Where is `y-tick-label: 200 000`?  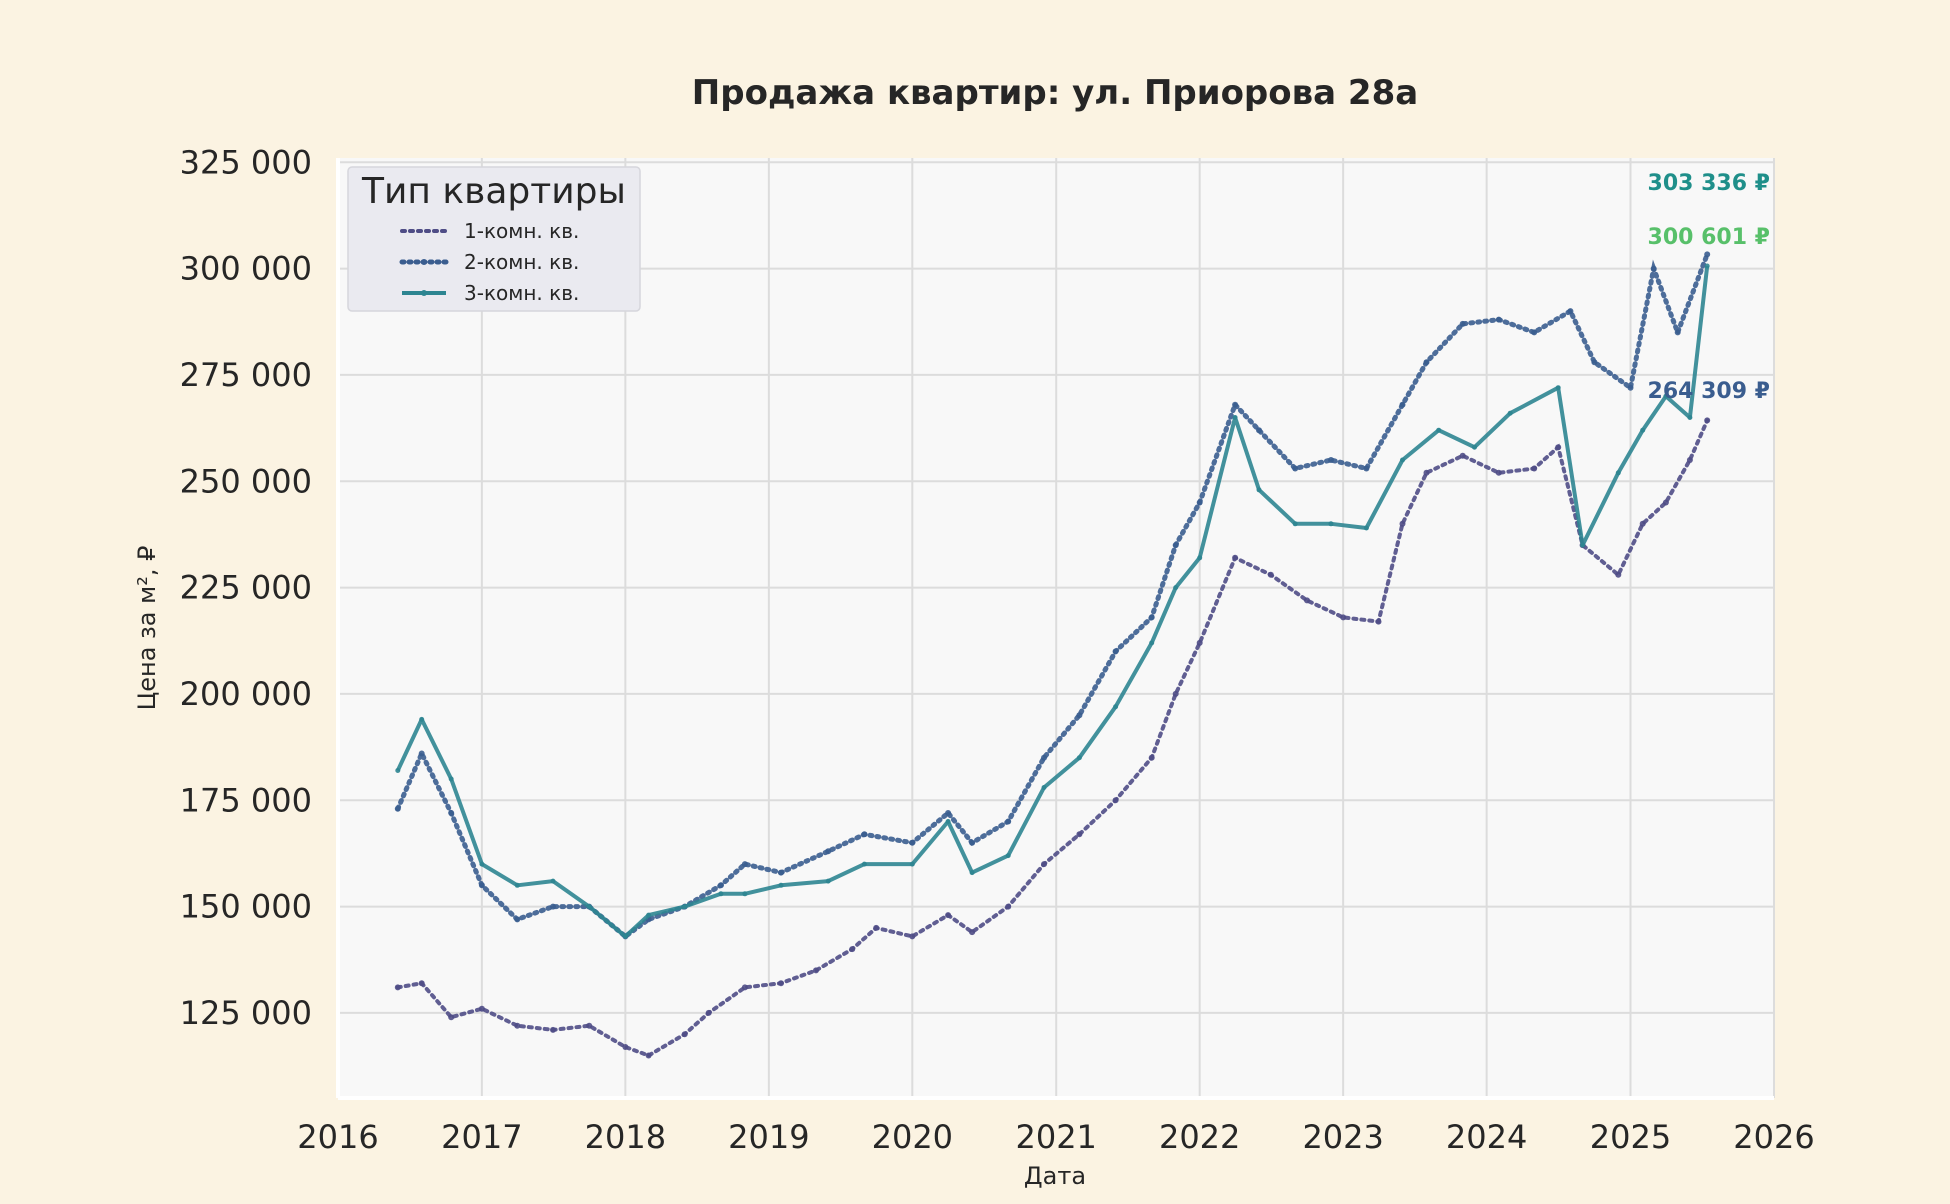 y-tick-label: 200 000 is located at coordinates (246, 694).